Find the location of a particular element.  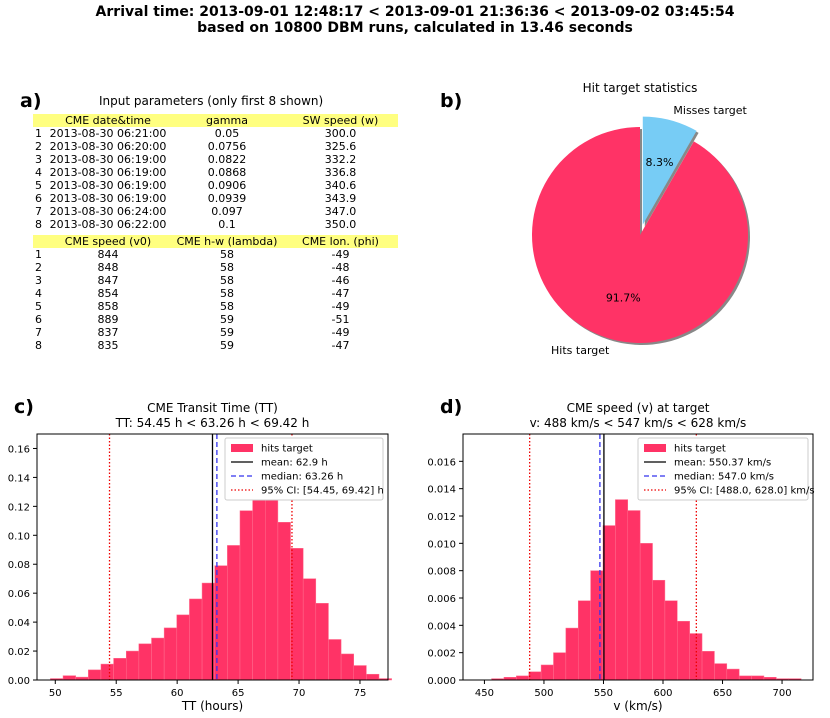

table-row: 5 858 58 -49 is located at coordinates (215, 306).